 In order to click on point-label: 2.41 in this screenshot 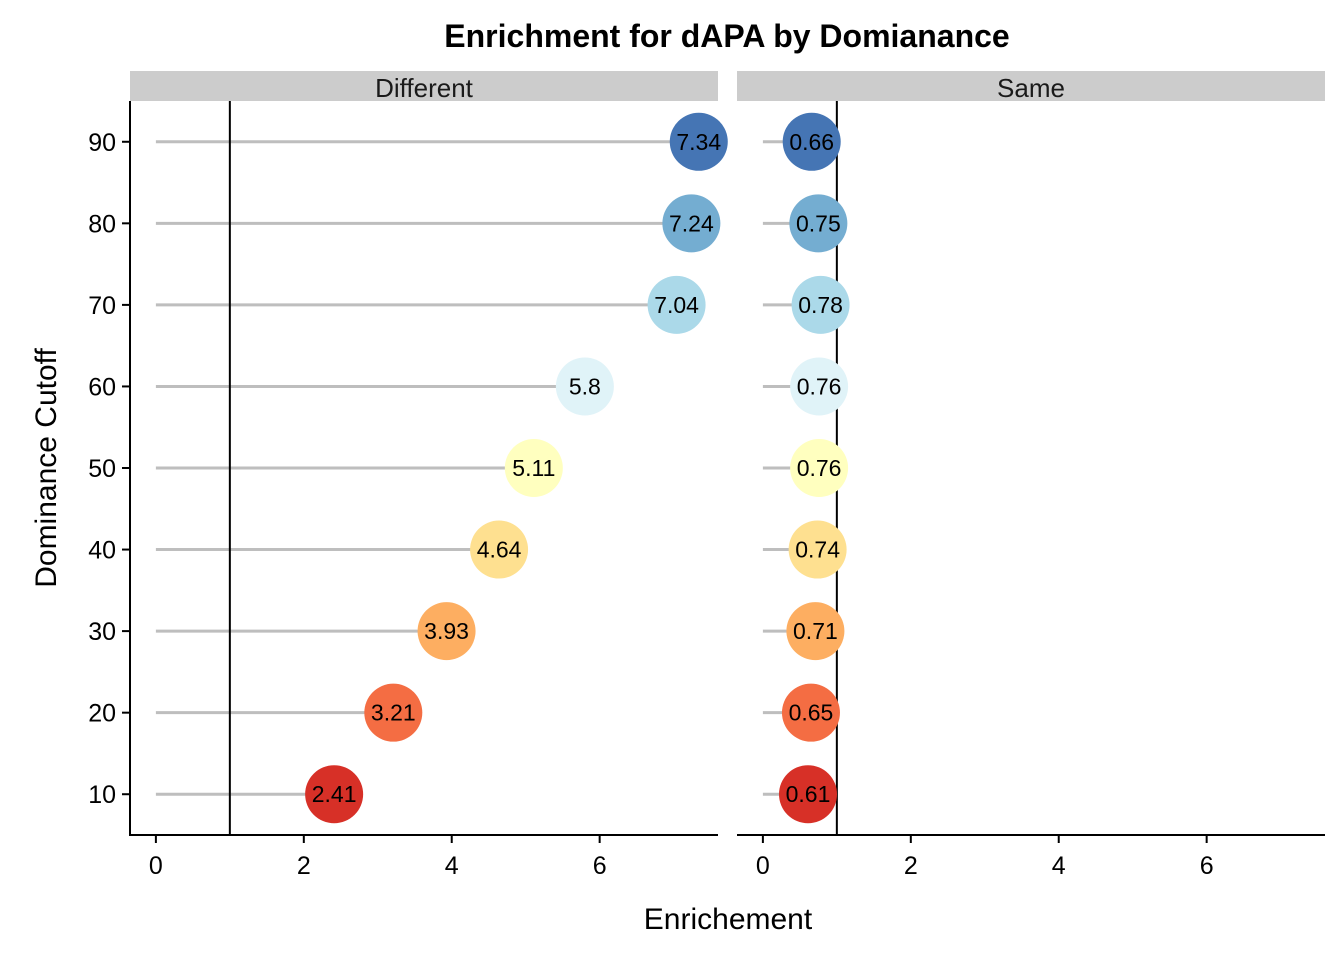, I will do `click(334, 794)`.